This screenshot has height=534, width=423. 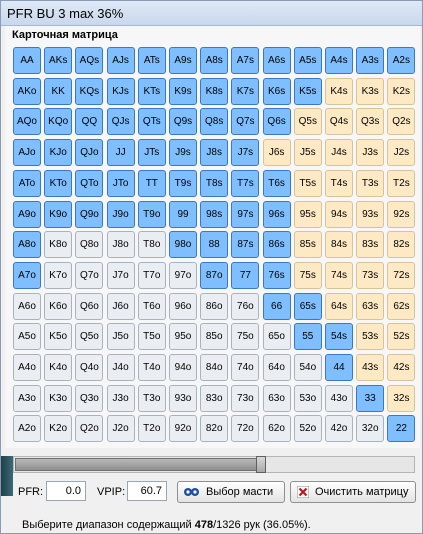 I want to click on hand-cell-aqo: AQo, so click(x=27, y=122).